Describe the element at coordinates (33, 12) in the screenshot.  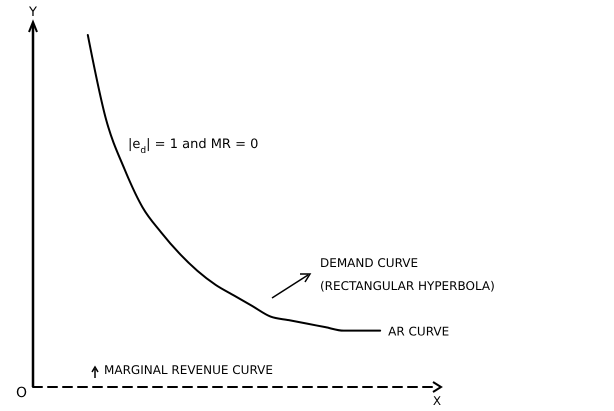
I see `y-axis-title: Y` at that location.